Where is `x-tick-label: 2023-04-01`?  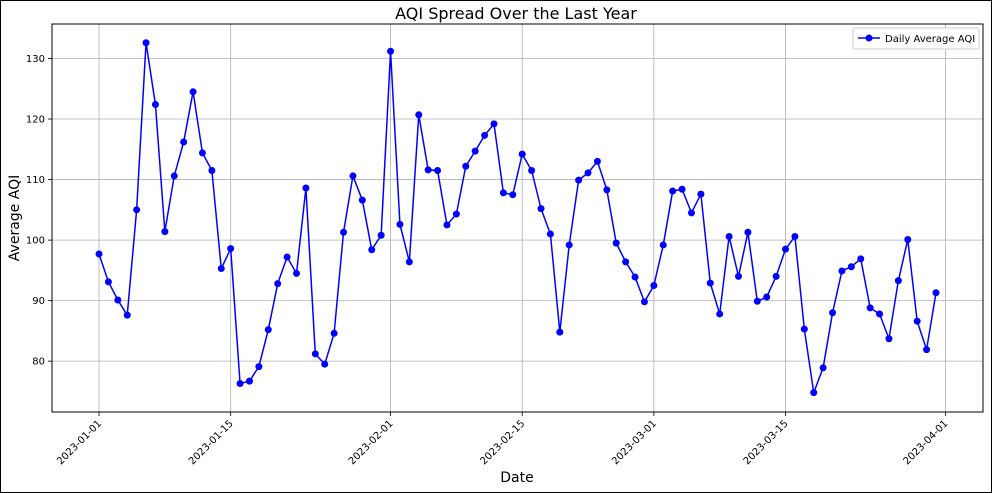
x-tick-label: 2023-04-01 is located at coordinates (926, 442).